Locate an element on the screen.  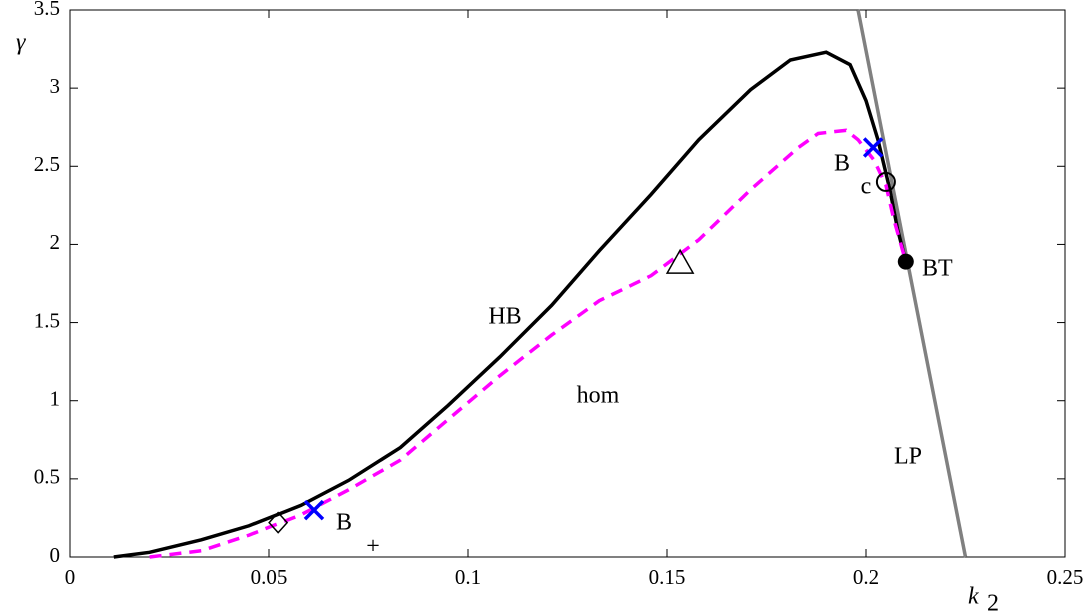
y-tick-label: 0 is located at coordinates (55, 555).